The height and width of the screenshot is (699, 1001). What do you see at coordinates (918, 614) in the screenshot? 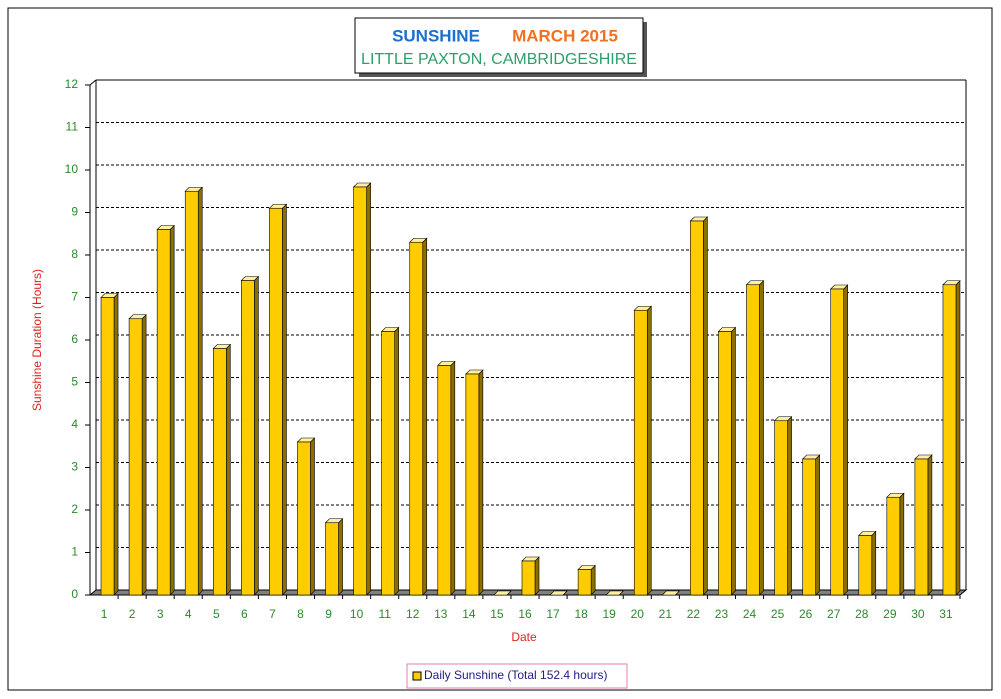
I see `x-tick-label: 30` at bounding box center [918, 614].